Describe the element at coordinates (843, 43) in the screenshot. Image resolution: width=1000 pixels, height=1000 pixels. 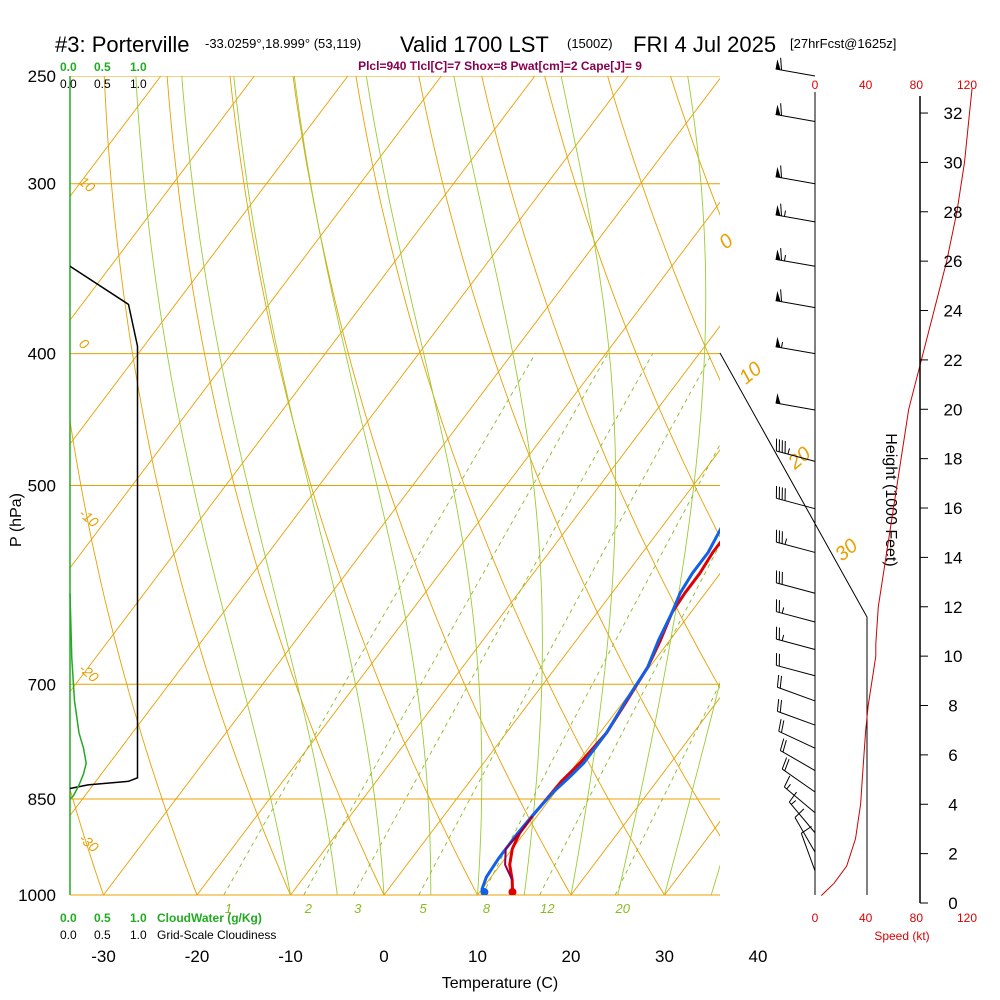
I see `forecast-info: [27hrFcst@1625z]` at that location.